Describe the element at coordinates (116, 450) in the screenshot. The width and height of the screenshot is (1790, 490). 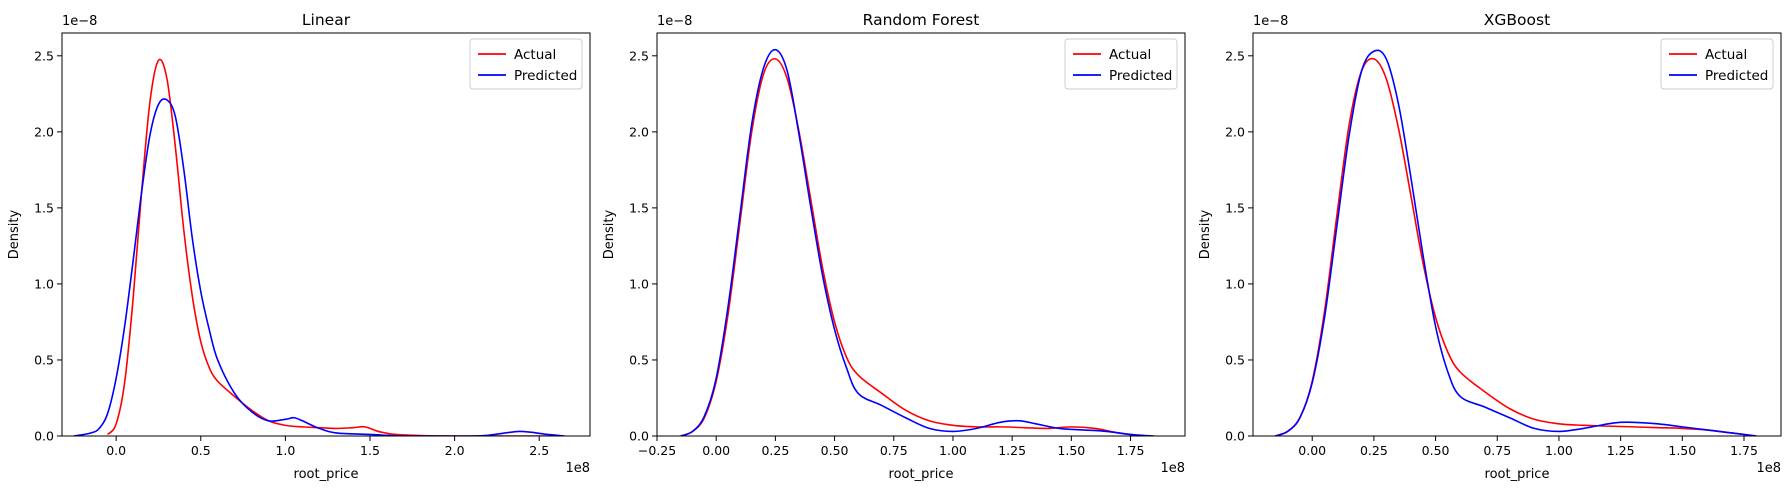
I see `x-tick-label: 0.0` at that location.